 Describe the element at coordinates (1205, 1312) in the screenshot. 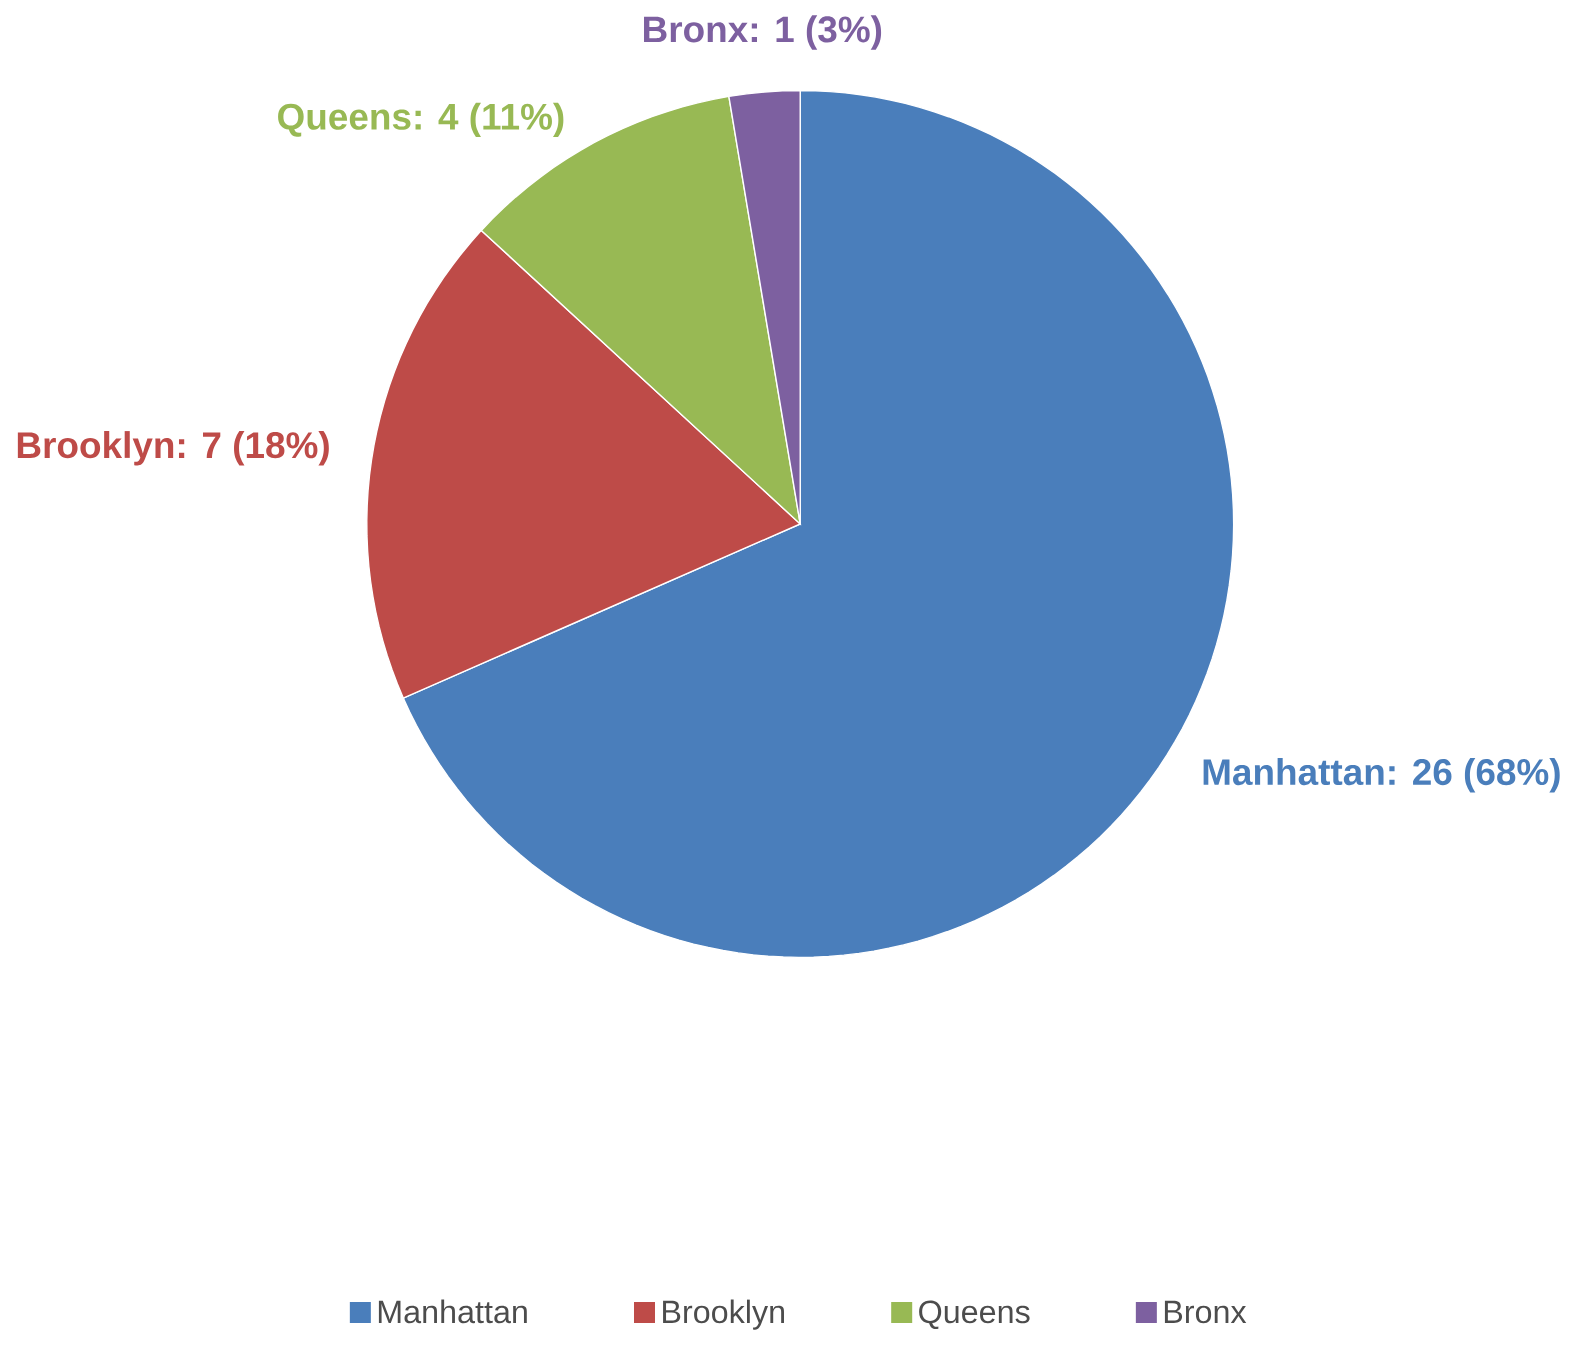

I see `legend-label: Bronx` at that location.